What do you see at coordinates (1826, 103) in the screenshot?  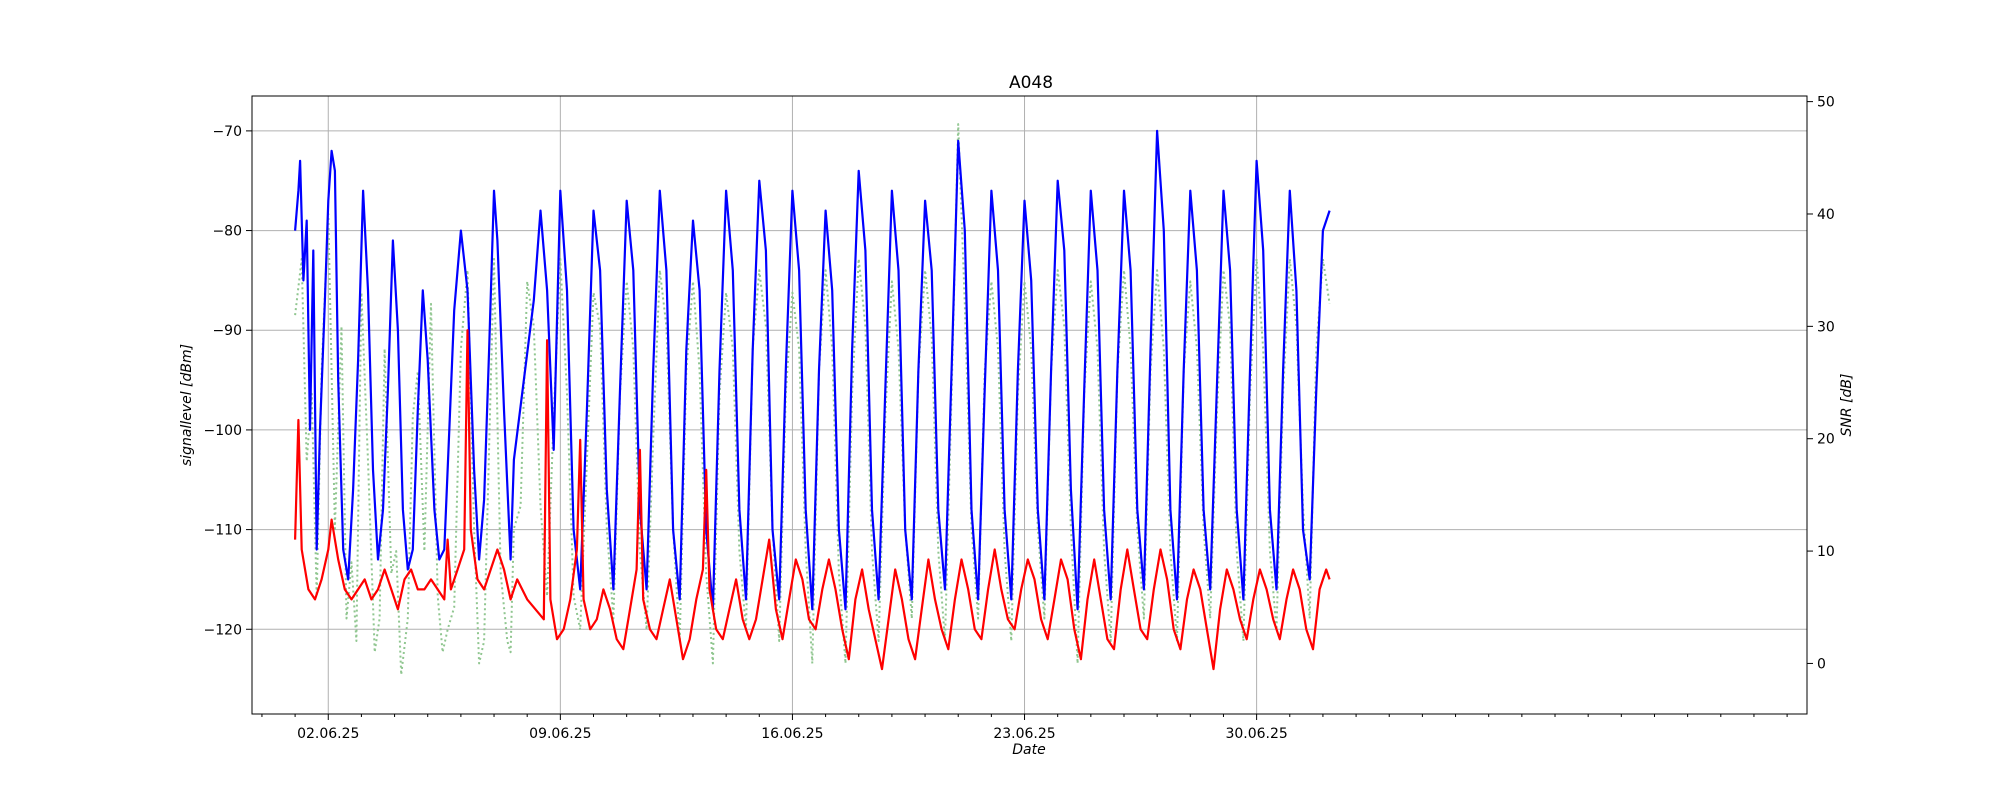 I see `y2-tick-label: 50` at bounding box center [1826, 103].